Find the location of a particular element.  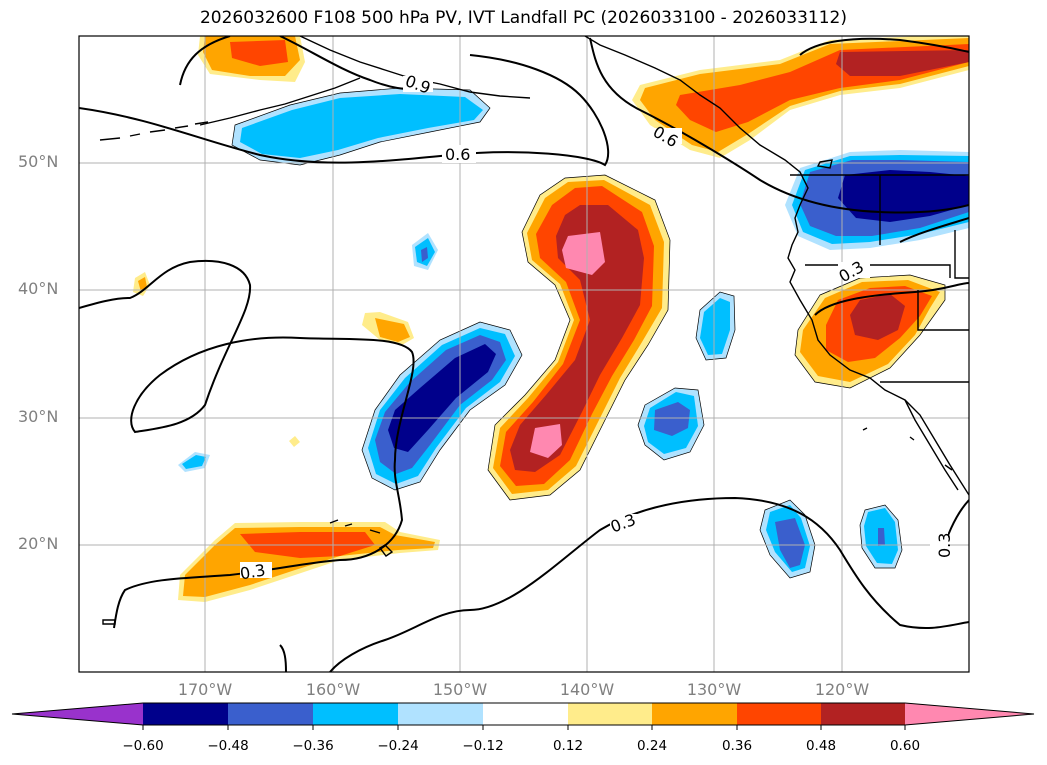

positive-anomaly-central is located at coordinates (579, 337).